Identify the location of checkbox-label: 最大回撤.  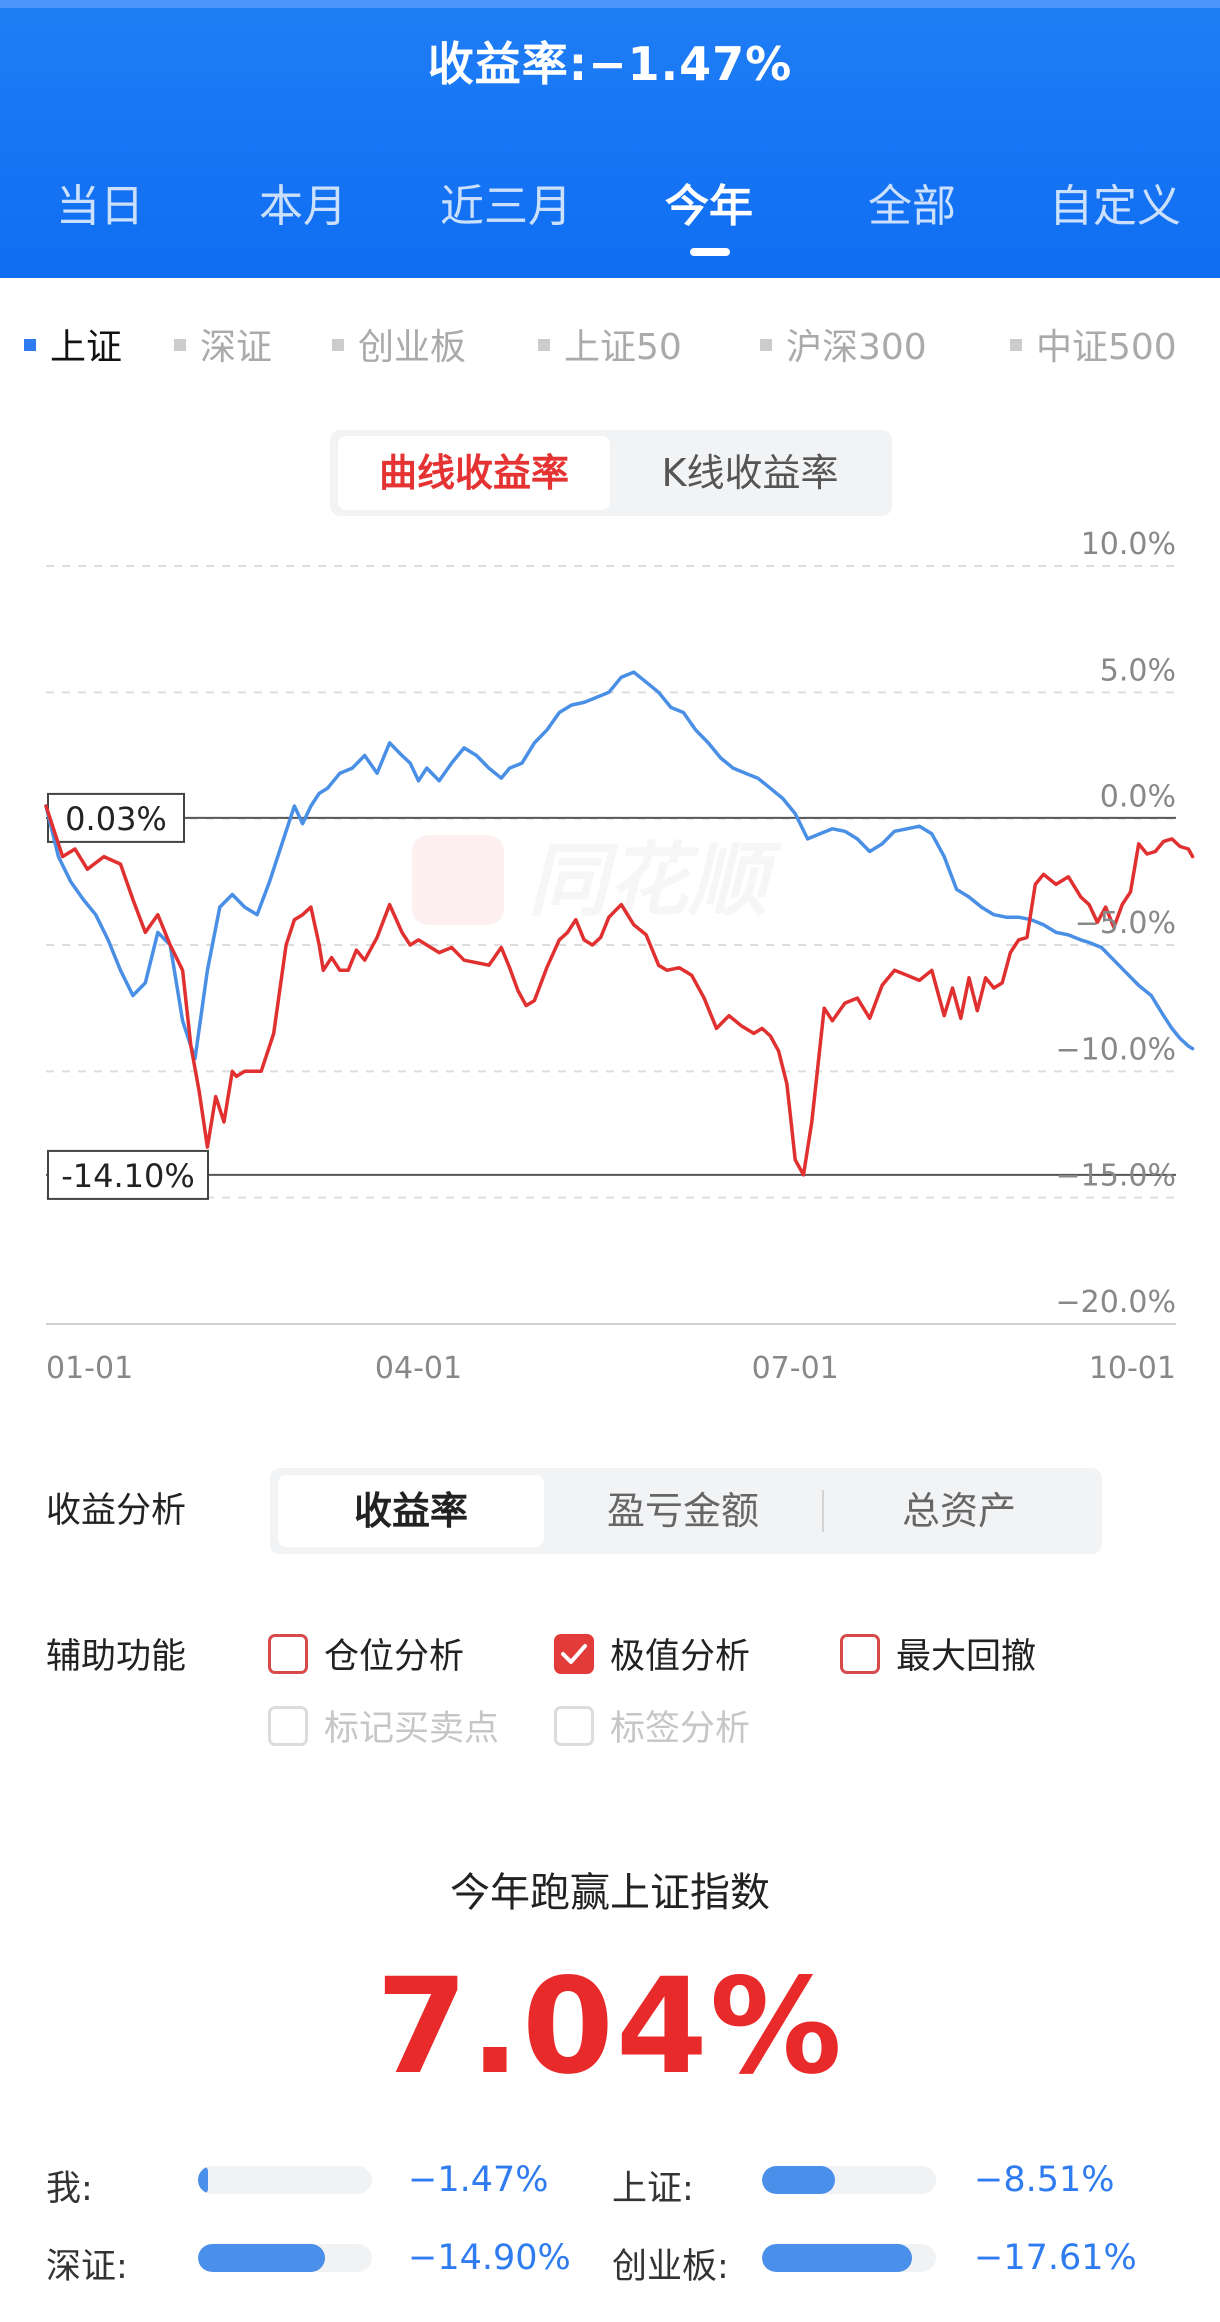
(966, 1657).